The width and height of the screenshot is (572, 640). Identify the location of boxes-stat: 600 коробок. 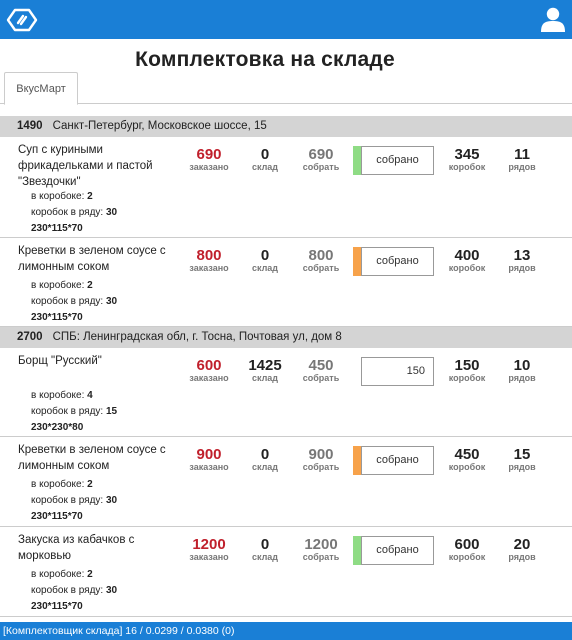
(467, 549).